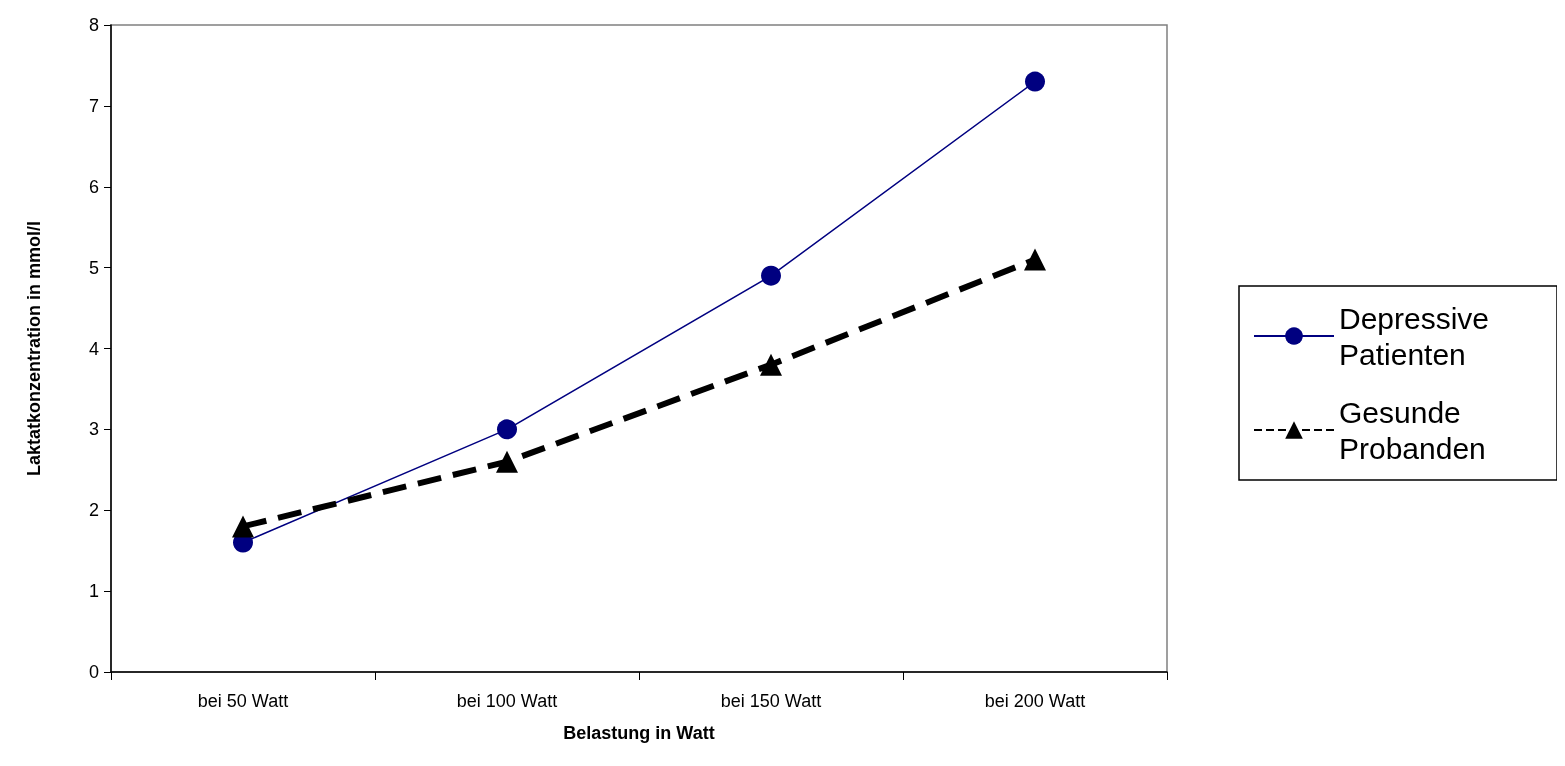 The width and height of the screenshot is (1565, 766). What do you see at coordinates (243, 701) in the screenshot?
I see `x-tick-label: bei 50 Watt` at bounding box center [243, 701].